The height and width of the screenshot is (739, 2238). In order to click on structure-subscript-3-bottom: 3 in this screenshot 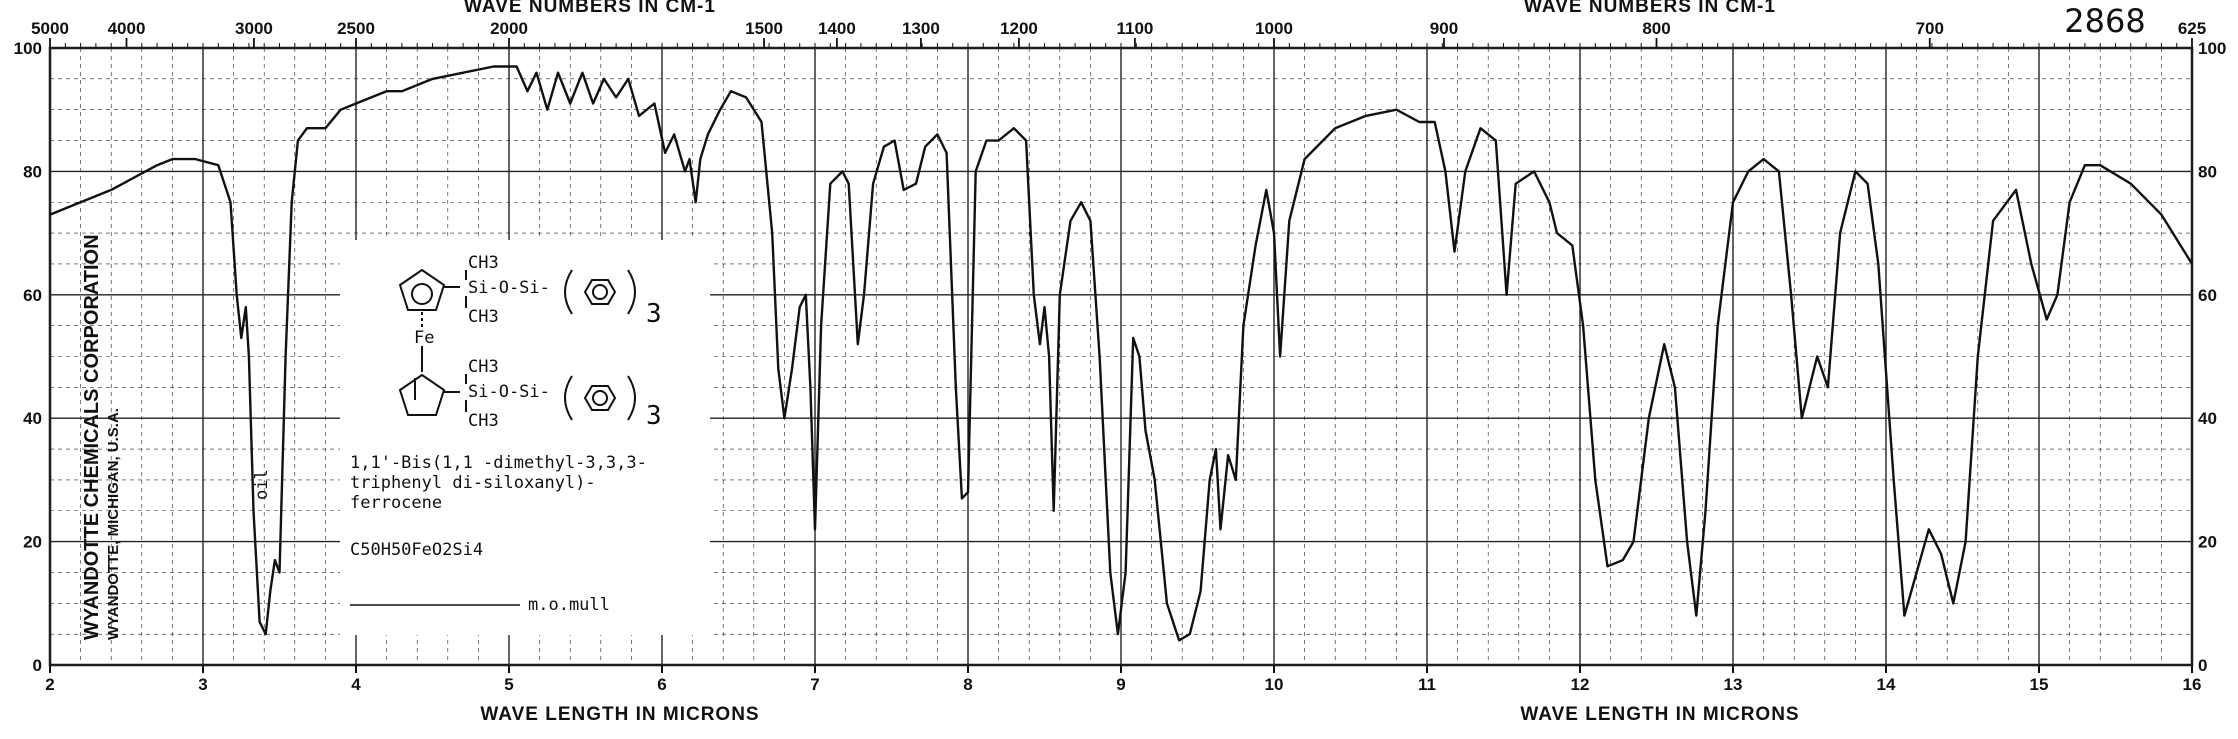, I will do `click(654, 416)`.